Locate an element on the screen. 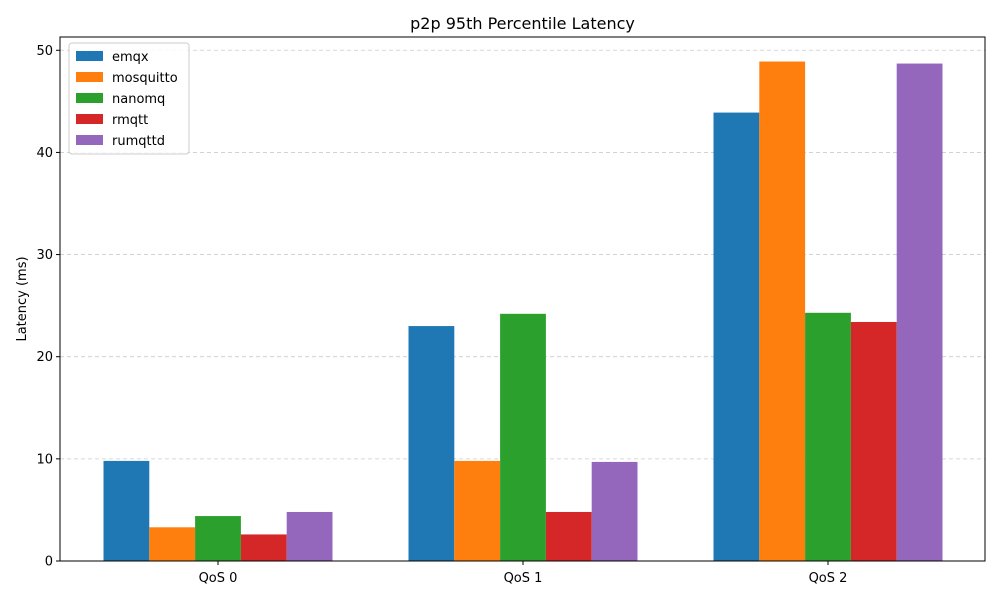  y-axis: 0 10 20 30 40 50 is located at coordinates (48, 307).